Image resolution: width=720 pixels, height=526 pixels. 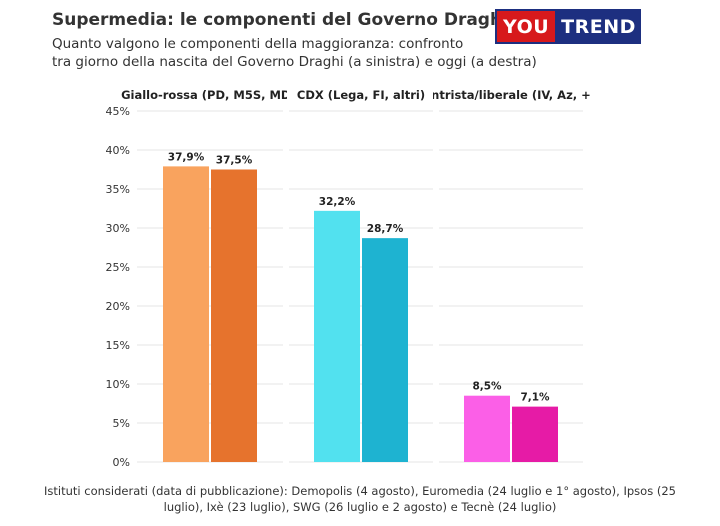 I want to click on youtrend-logo: YOU TREND, so click(x=568, y=26).